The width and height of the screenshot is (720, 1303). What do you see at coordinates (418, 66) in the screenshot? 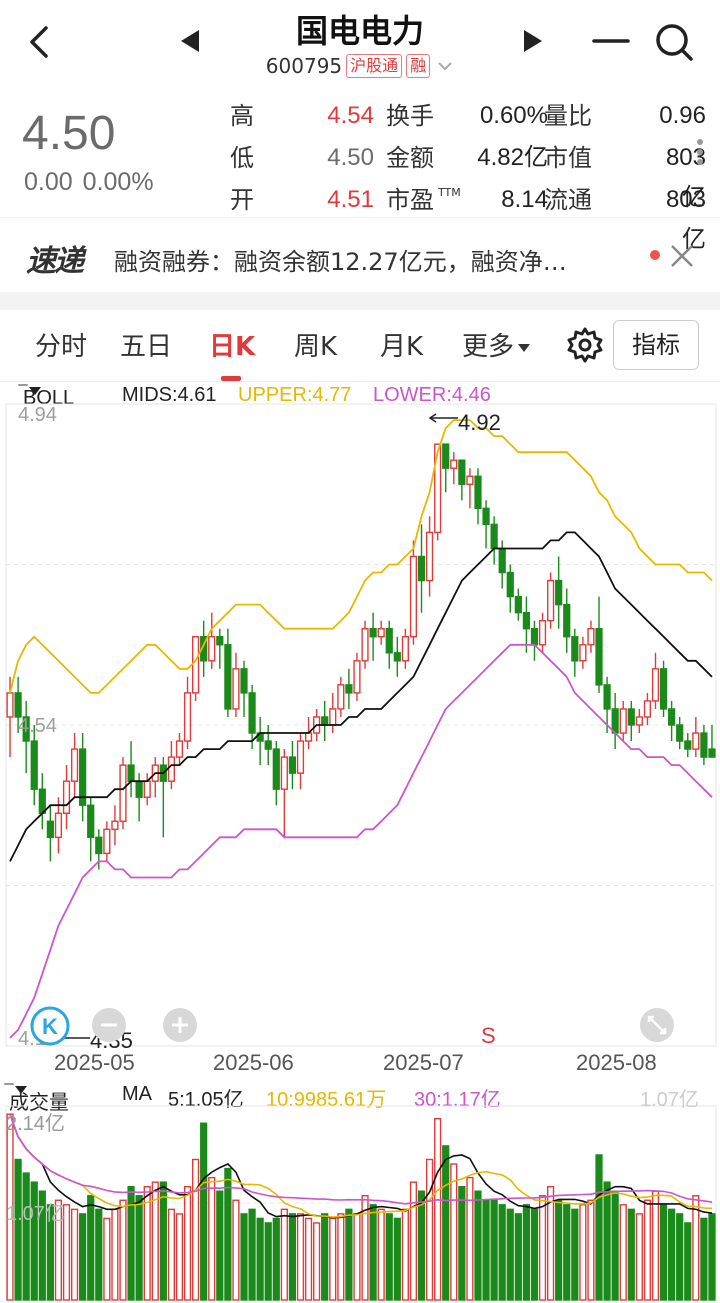
I see `margin-badge: 融` at bounding box center [418, 66].